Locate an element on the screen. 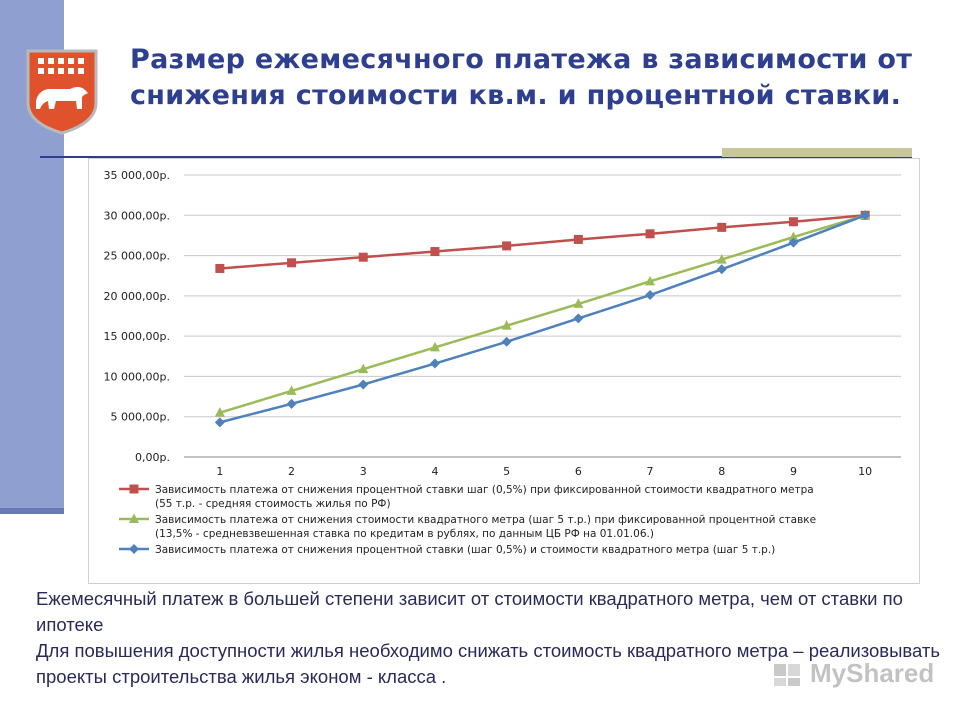 This screenshot has height=720, width=960. x-tick-label: 7 is located at coordinates (650, 471).